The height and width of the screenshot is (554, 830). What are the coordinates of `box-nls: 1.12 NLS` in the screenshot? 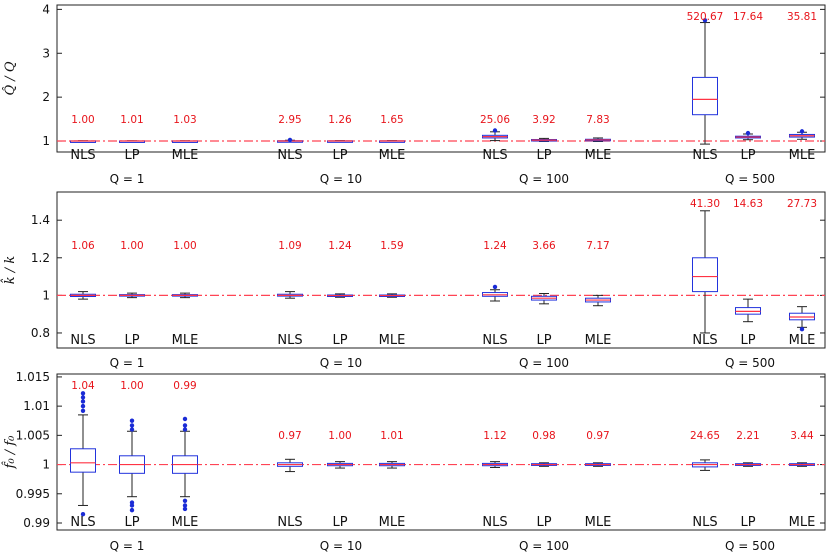 It's located at (495, 480).